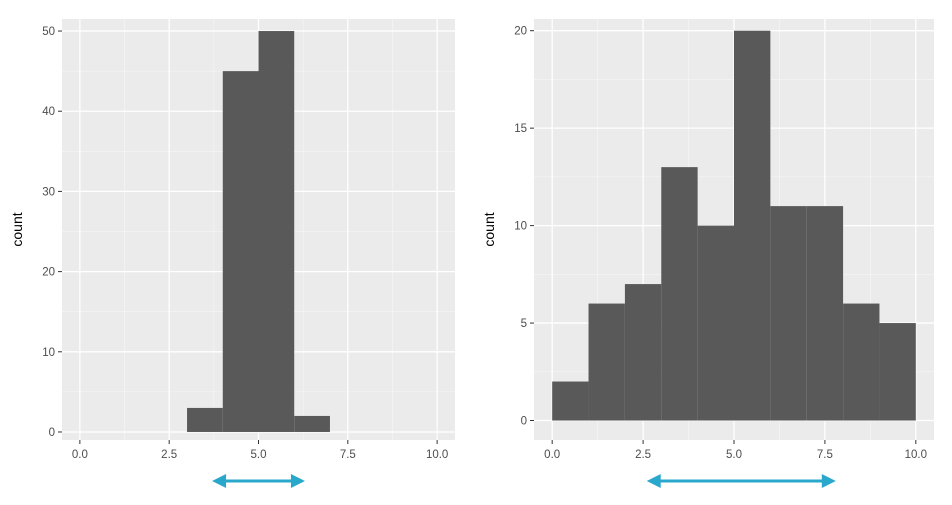 This screenshot has width=952, height=505. Describe the element at coordinates (48, 112) in the screenshot. I see `y-tick-label: 40` at that location.